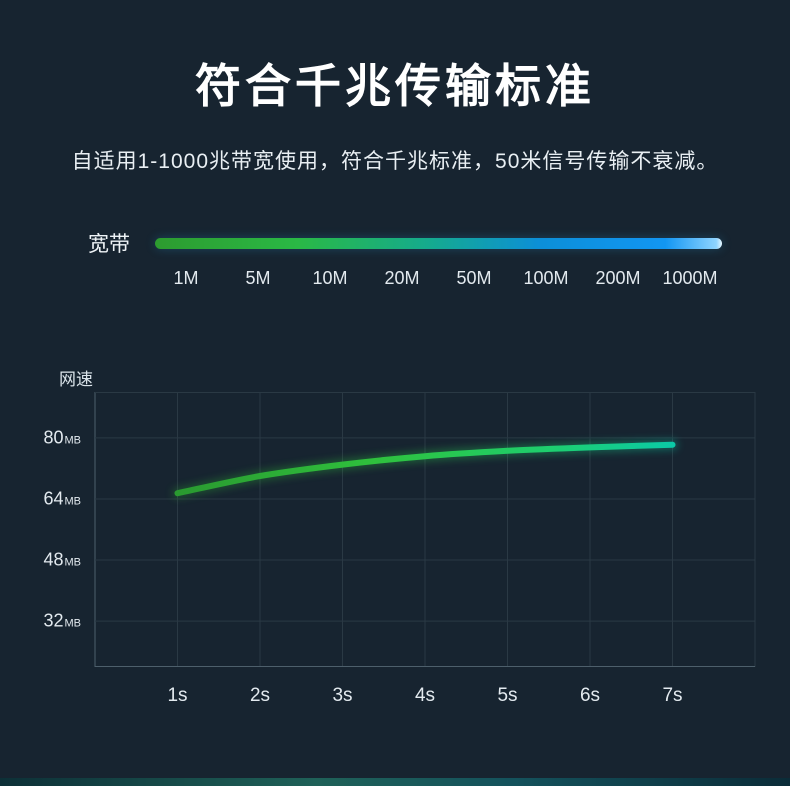 The width and height of the screenshot is (790, 786). Describe the element at coordinates (53, 559) in the screenshot. I see `y-tick-value: 48` at that location.